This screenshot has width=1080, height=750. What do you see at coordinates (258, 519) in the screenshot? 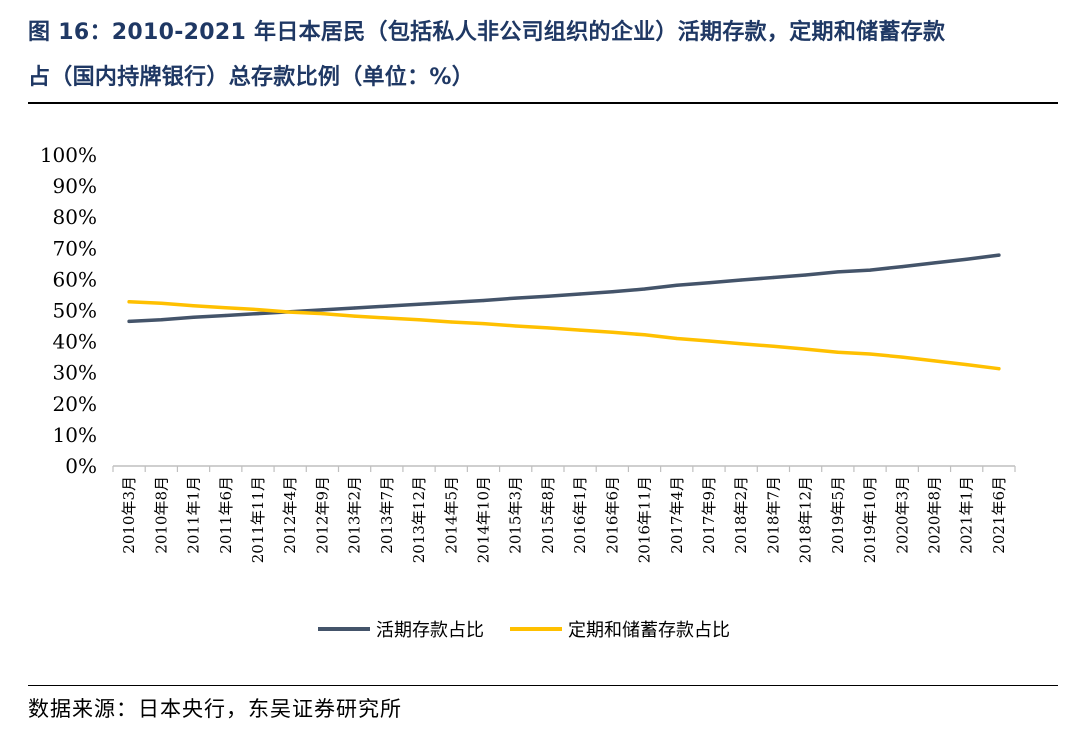
I see `x-tick-label: 2011年11月` at bounding box center [258, 519].